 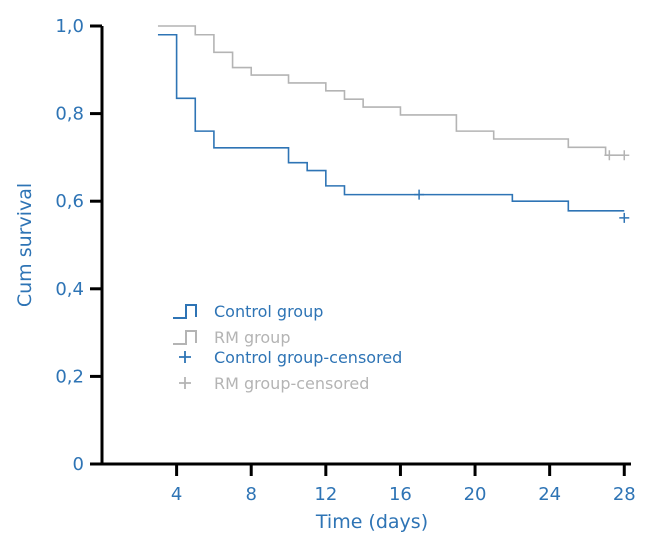 What do you see at coordinates (69, 376) in the screenshot?
I see `y-tick-label: 0,2` at bounding box center [69, 376].